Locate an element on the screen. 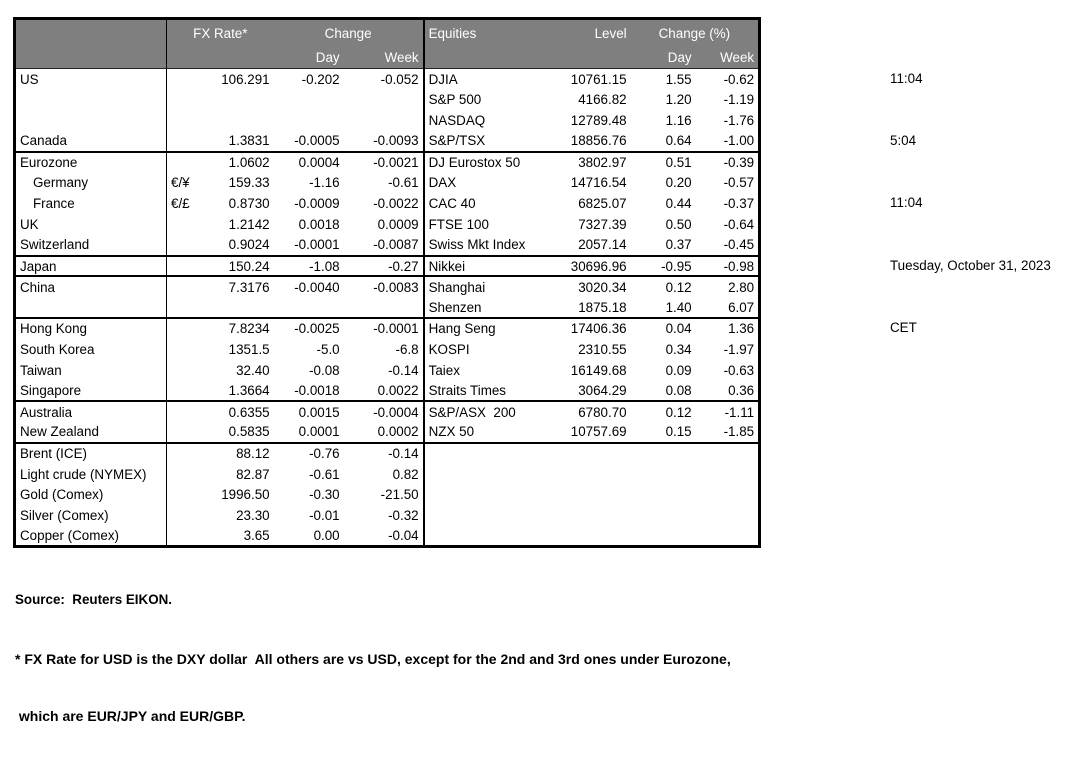 This screenshot has width=1084, height=762. equity-day-cell: 0.20 is located at coordinates (678, 183).